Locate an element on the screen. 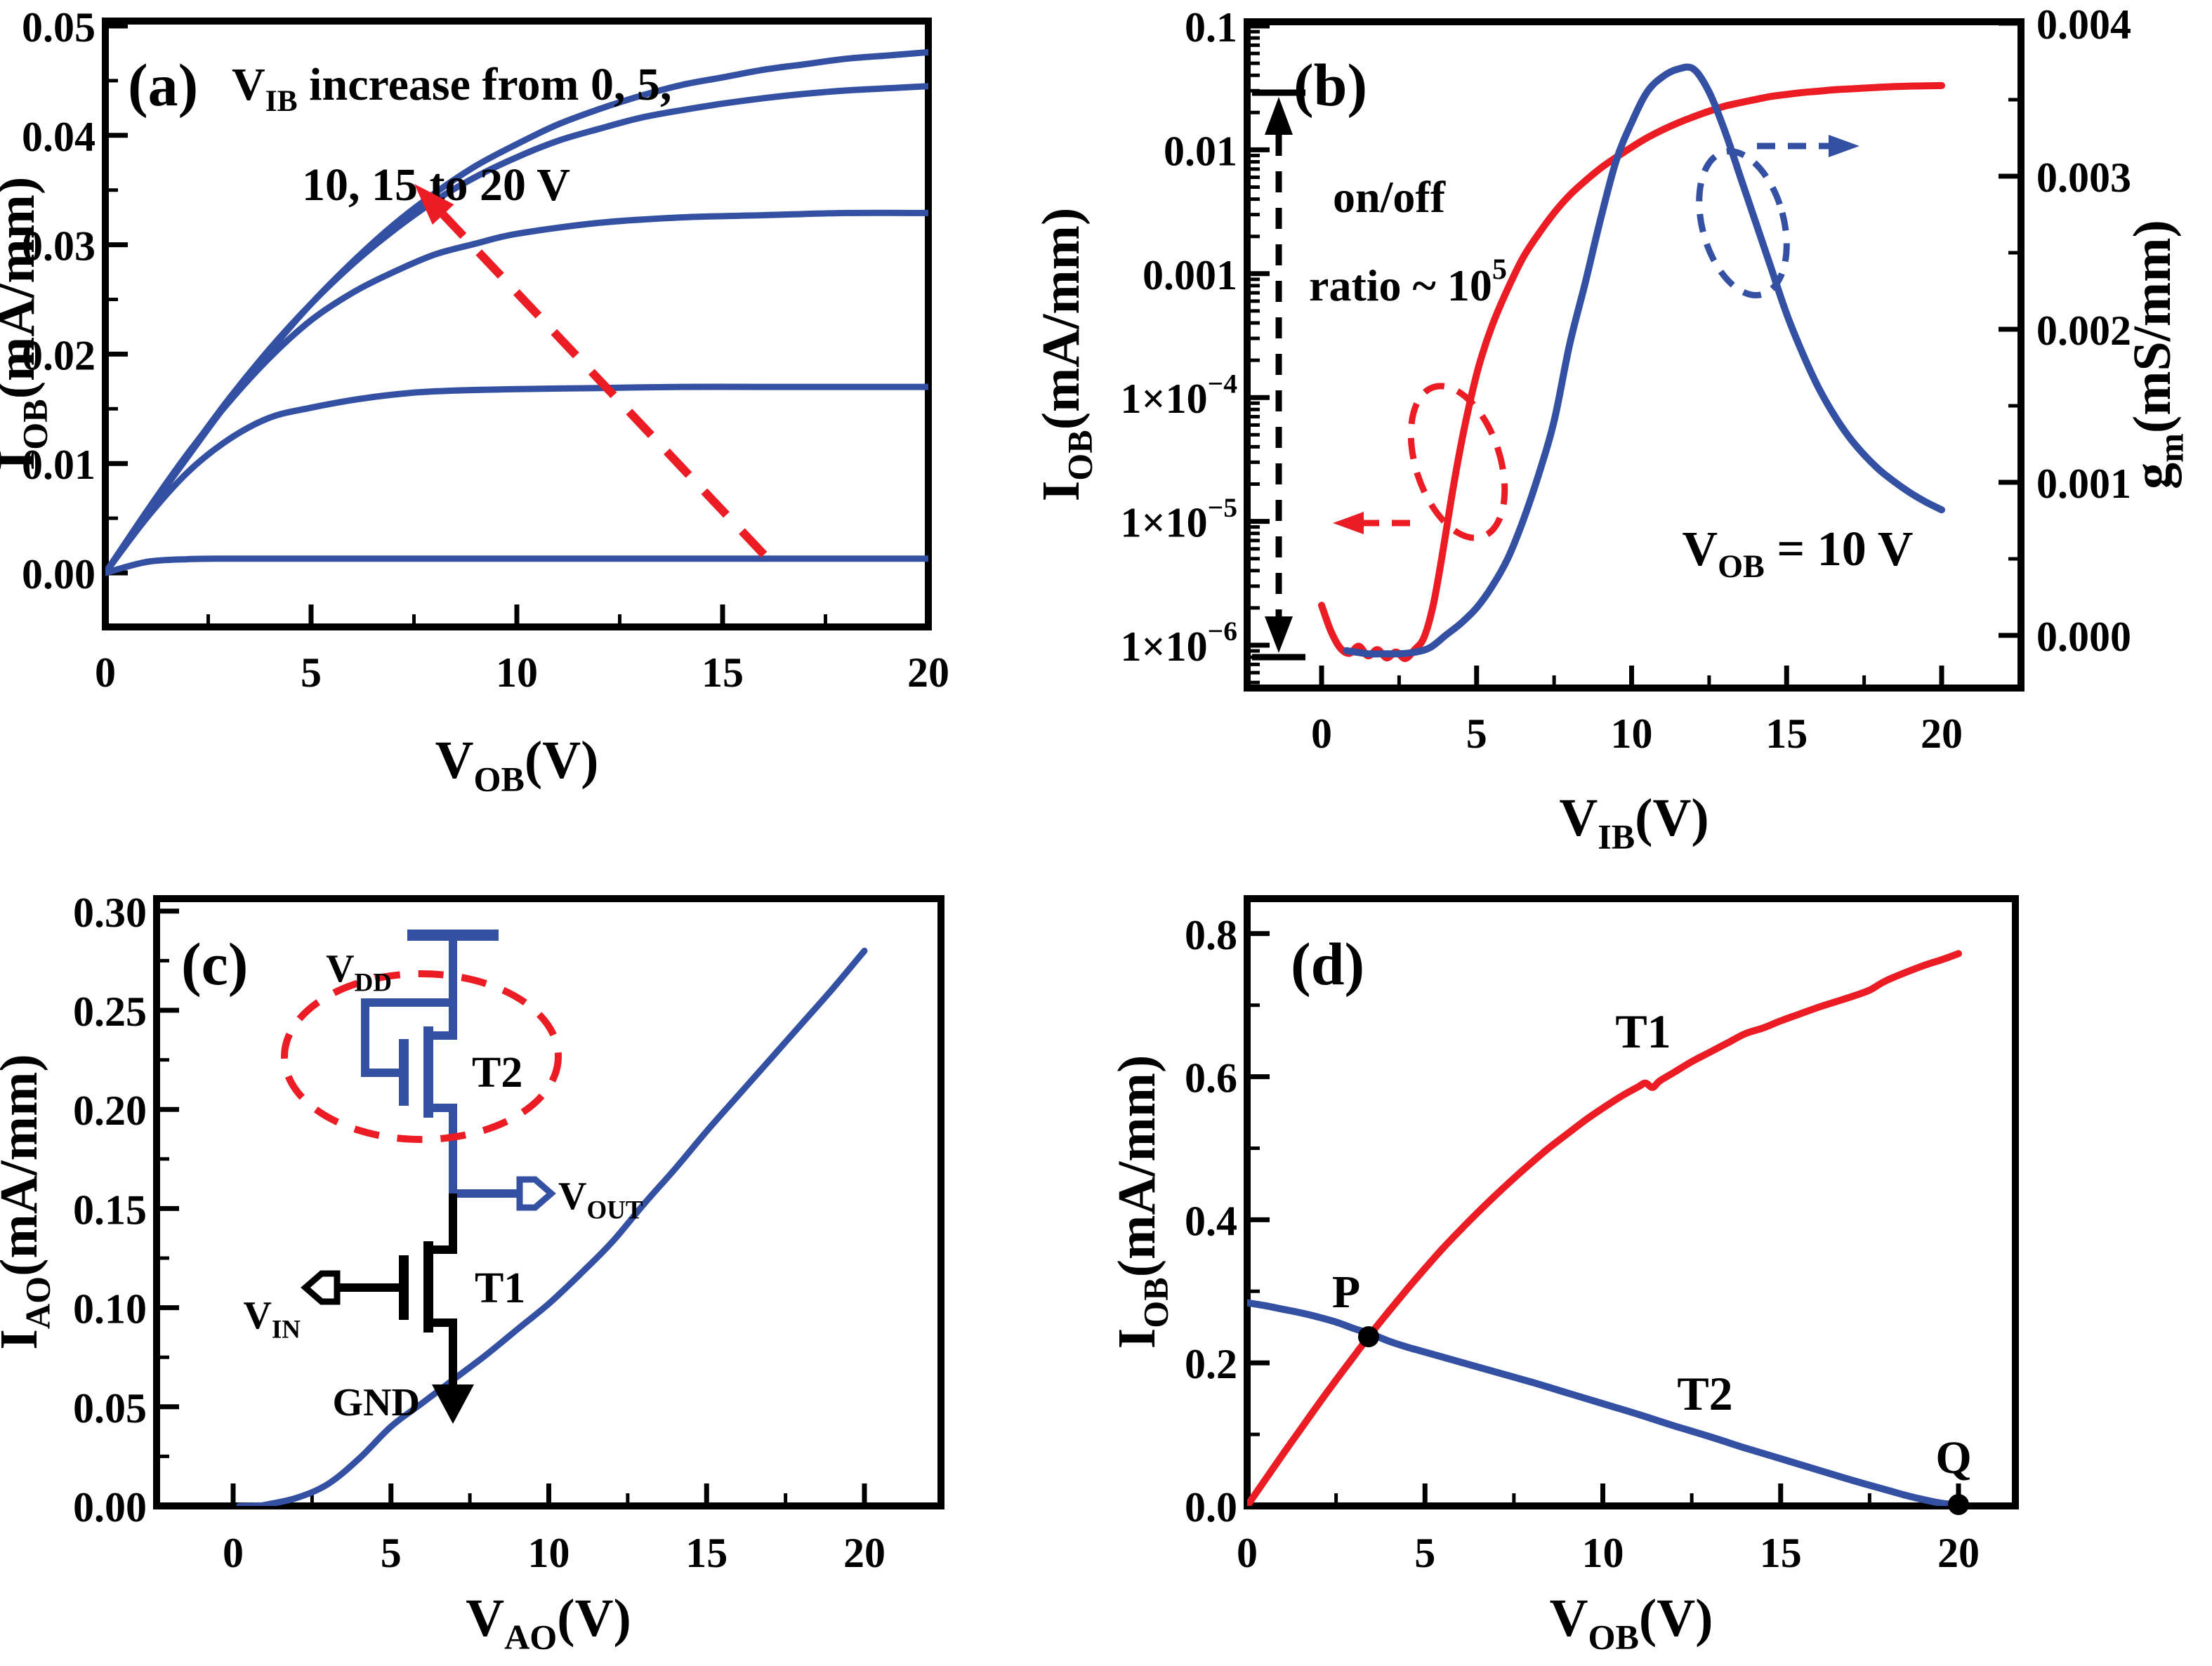 This screenshot has width=2212, height=1666. label-text: VIN is located at coordinates (272, 1318).